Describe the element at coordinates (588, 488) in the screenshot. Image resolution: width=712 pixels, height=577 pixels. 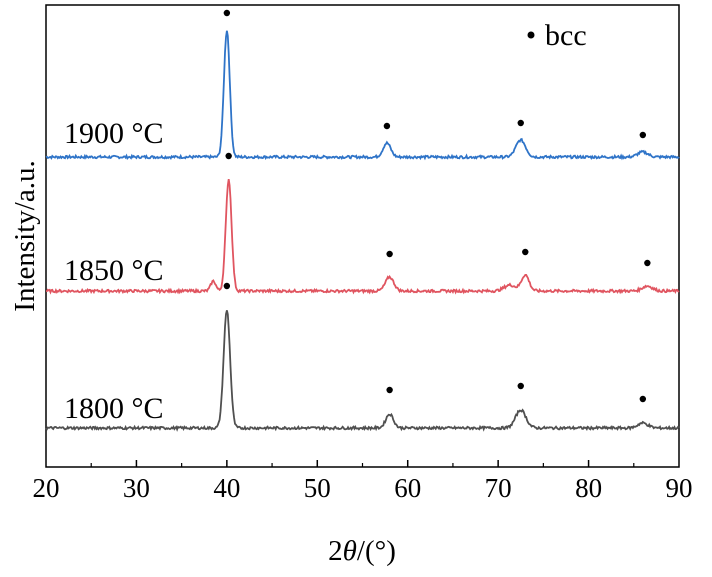
I see `x-tick-label: 80` at that location.